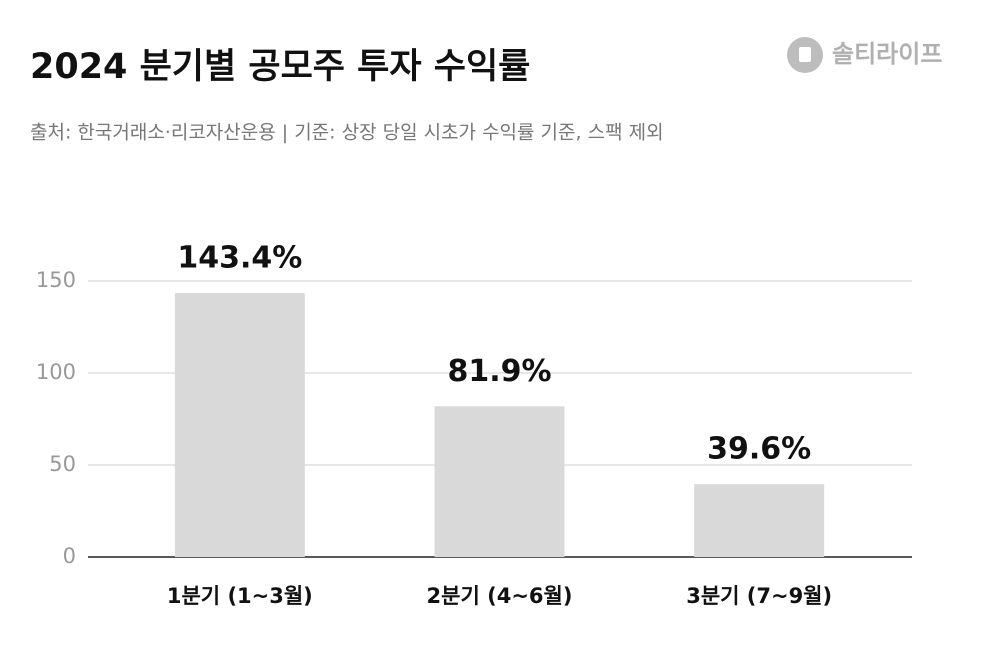  I want to click on x-tick-label: 2분기 (4~6월), so click(500, 596).